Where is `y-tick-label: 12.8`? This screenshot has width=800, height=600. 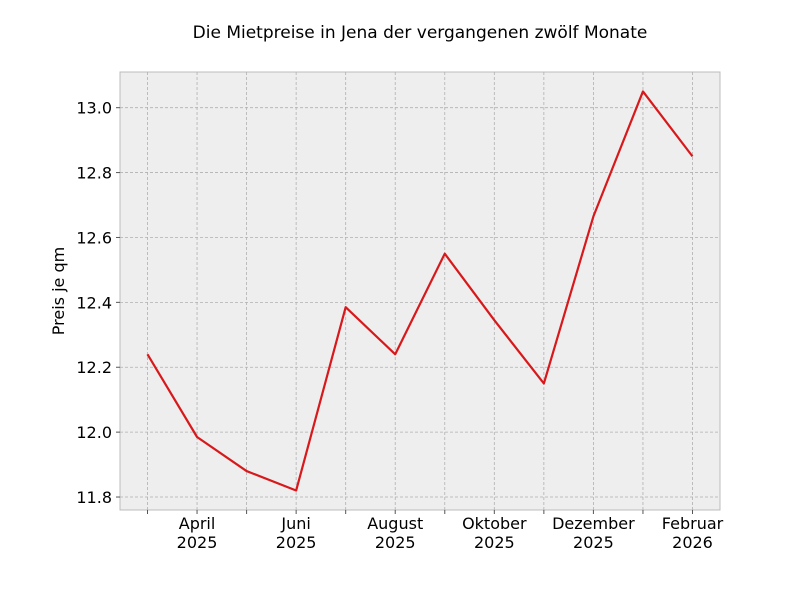 y-tick-label: 12.8 is located at coordinates (94, 173).